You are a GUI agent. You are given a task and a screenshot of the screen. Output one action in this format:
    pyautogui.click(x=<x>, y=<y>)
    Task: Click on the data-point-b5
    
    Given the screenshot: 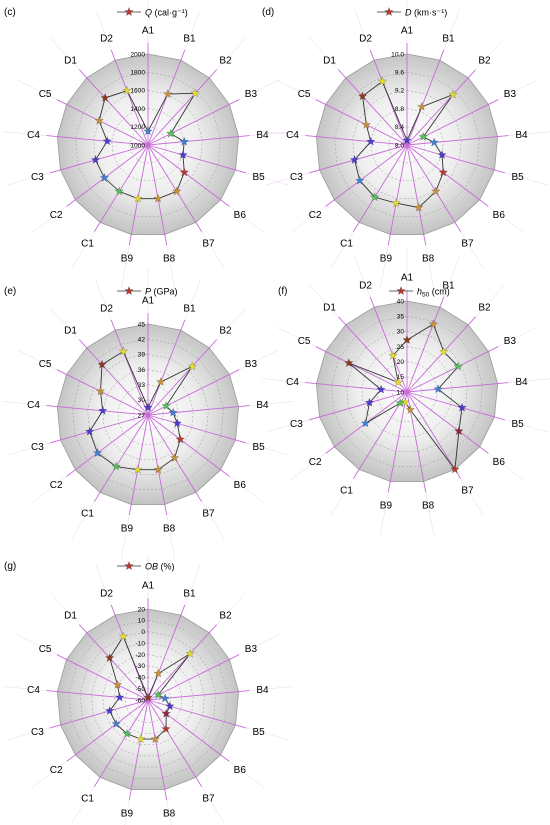 What is the action you would take?
    pyautogui.click(x=183, y=154)
    